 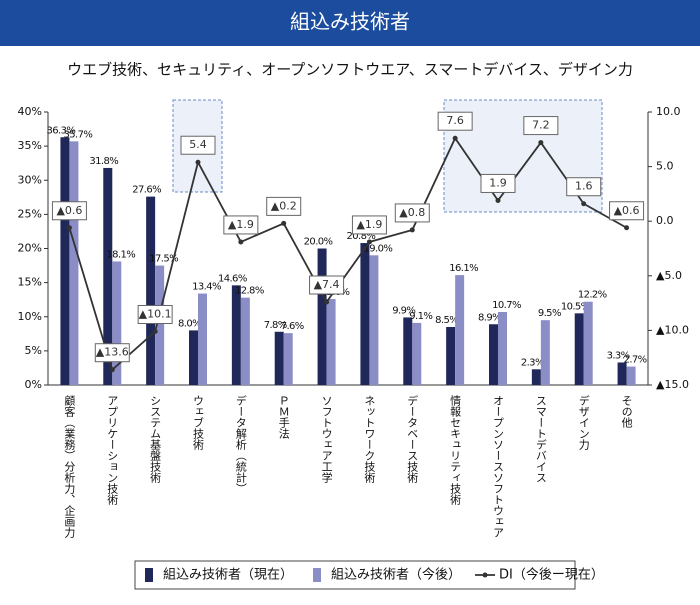 What do you see at coordinates (292, 326) in the screenshot?
I see `value-label: 7.6%` at bounding box center [292, 326].